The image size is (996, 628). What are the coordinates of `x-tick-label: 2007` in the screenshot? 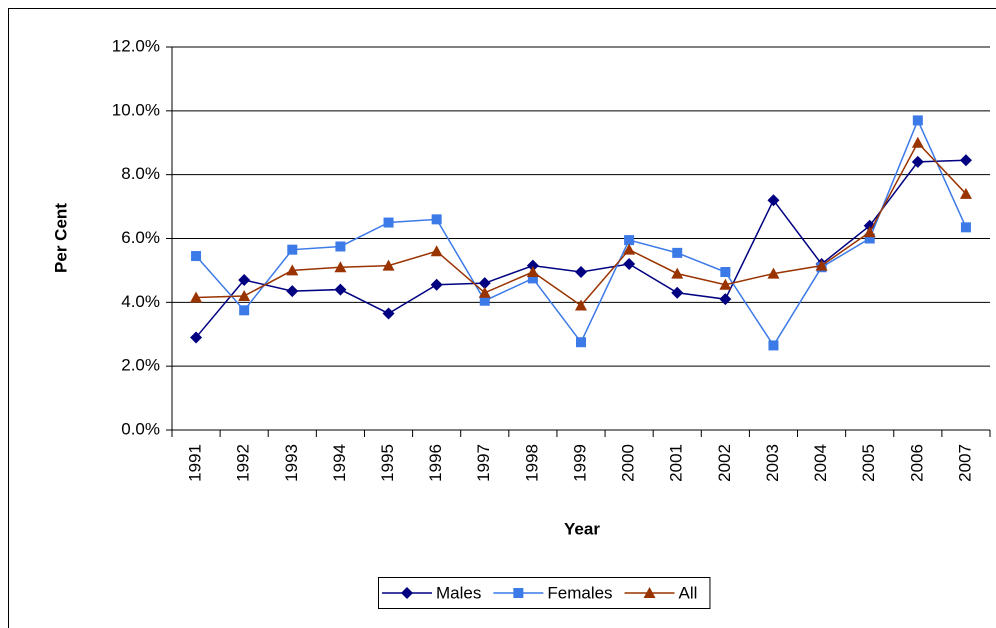 It's located at (964, 463).